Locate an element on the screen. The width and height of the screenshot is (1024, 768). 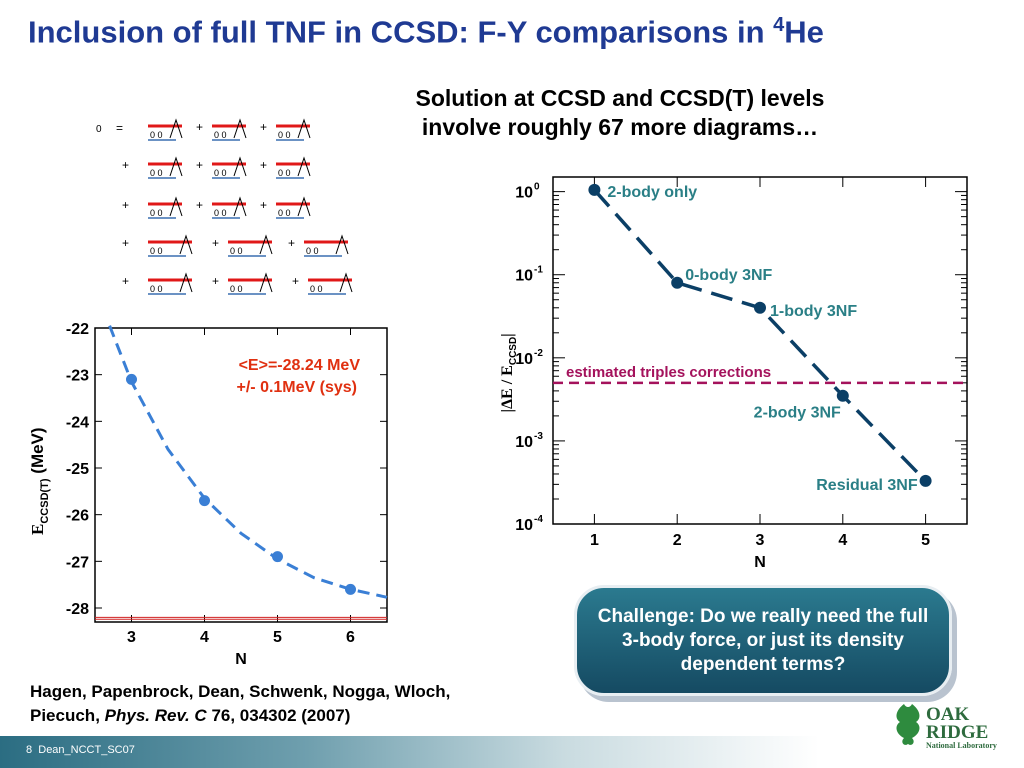
x-tick-label: 6 is located at coordinates (350, 637).